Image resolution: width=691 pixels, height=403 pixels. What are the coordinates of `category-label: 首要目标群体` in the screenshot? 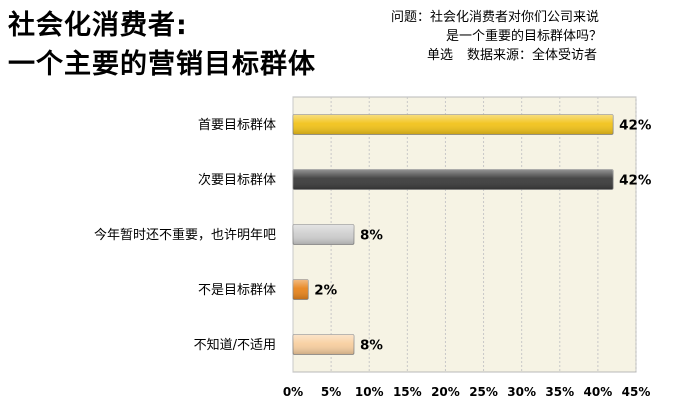 It's located at (237, 125).